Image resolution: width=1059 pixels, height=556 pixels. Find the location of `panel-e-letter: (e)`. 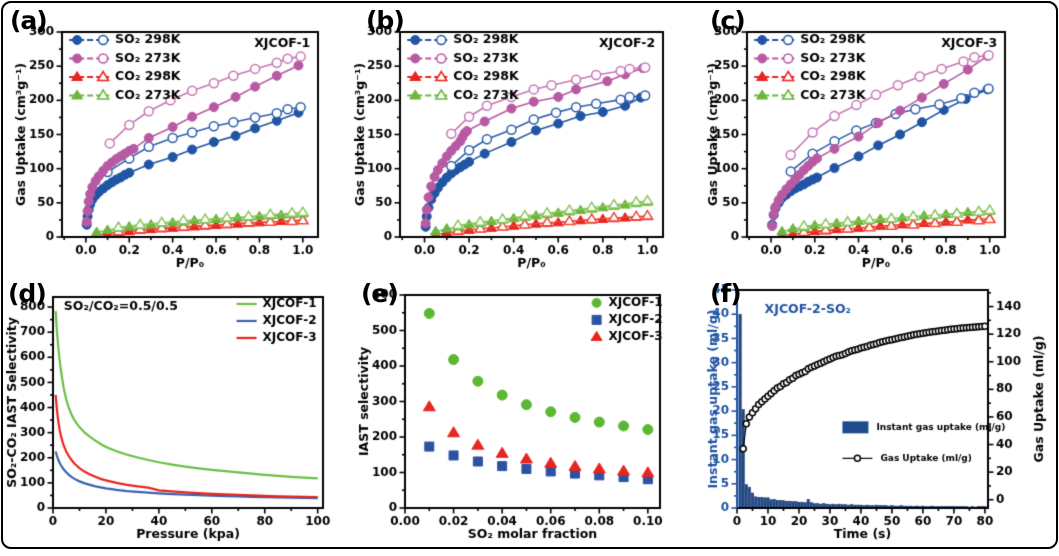

panel-e-letter: (e) is located at coordinates (380, 293).